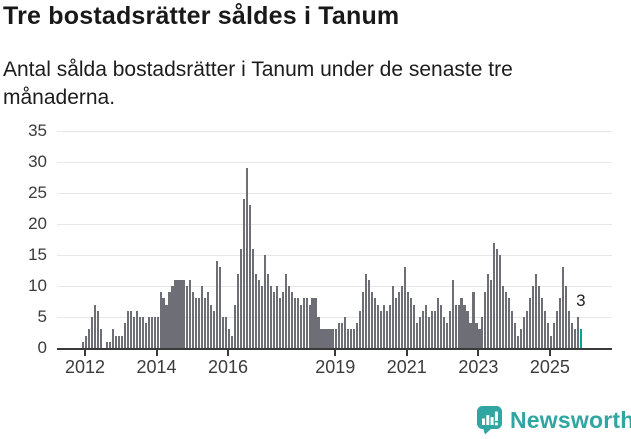 The height and width of the screenshot is (439, 631). I want to click on chart-title: Tre bostadsrätter såldes i Tanum, so click(201, 16).